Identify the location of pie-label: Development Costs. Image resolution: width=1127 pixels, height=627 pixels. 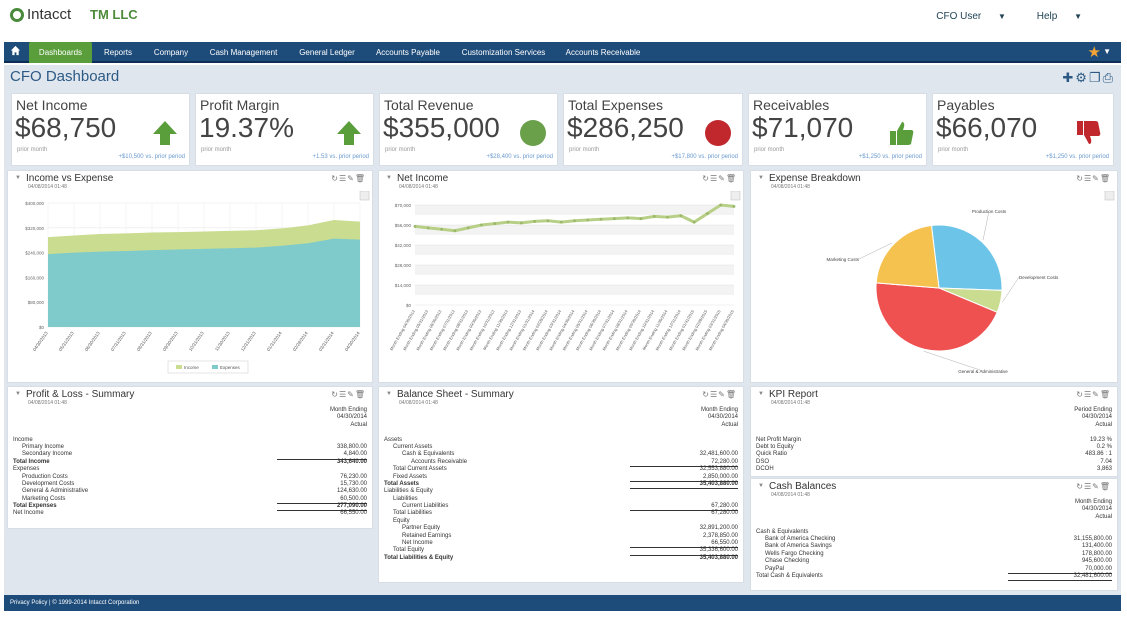
(1039, 277).